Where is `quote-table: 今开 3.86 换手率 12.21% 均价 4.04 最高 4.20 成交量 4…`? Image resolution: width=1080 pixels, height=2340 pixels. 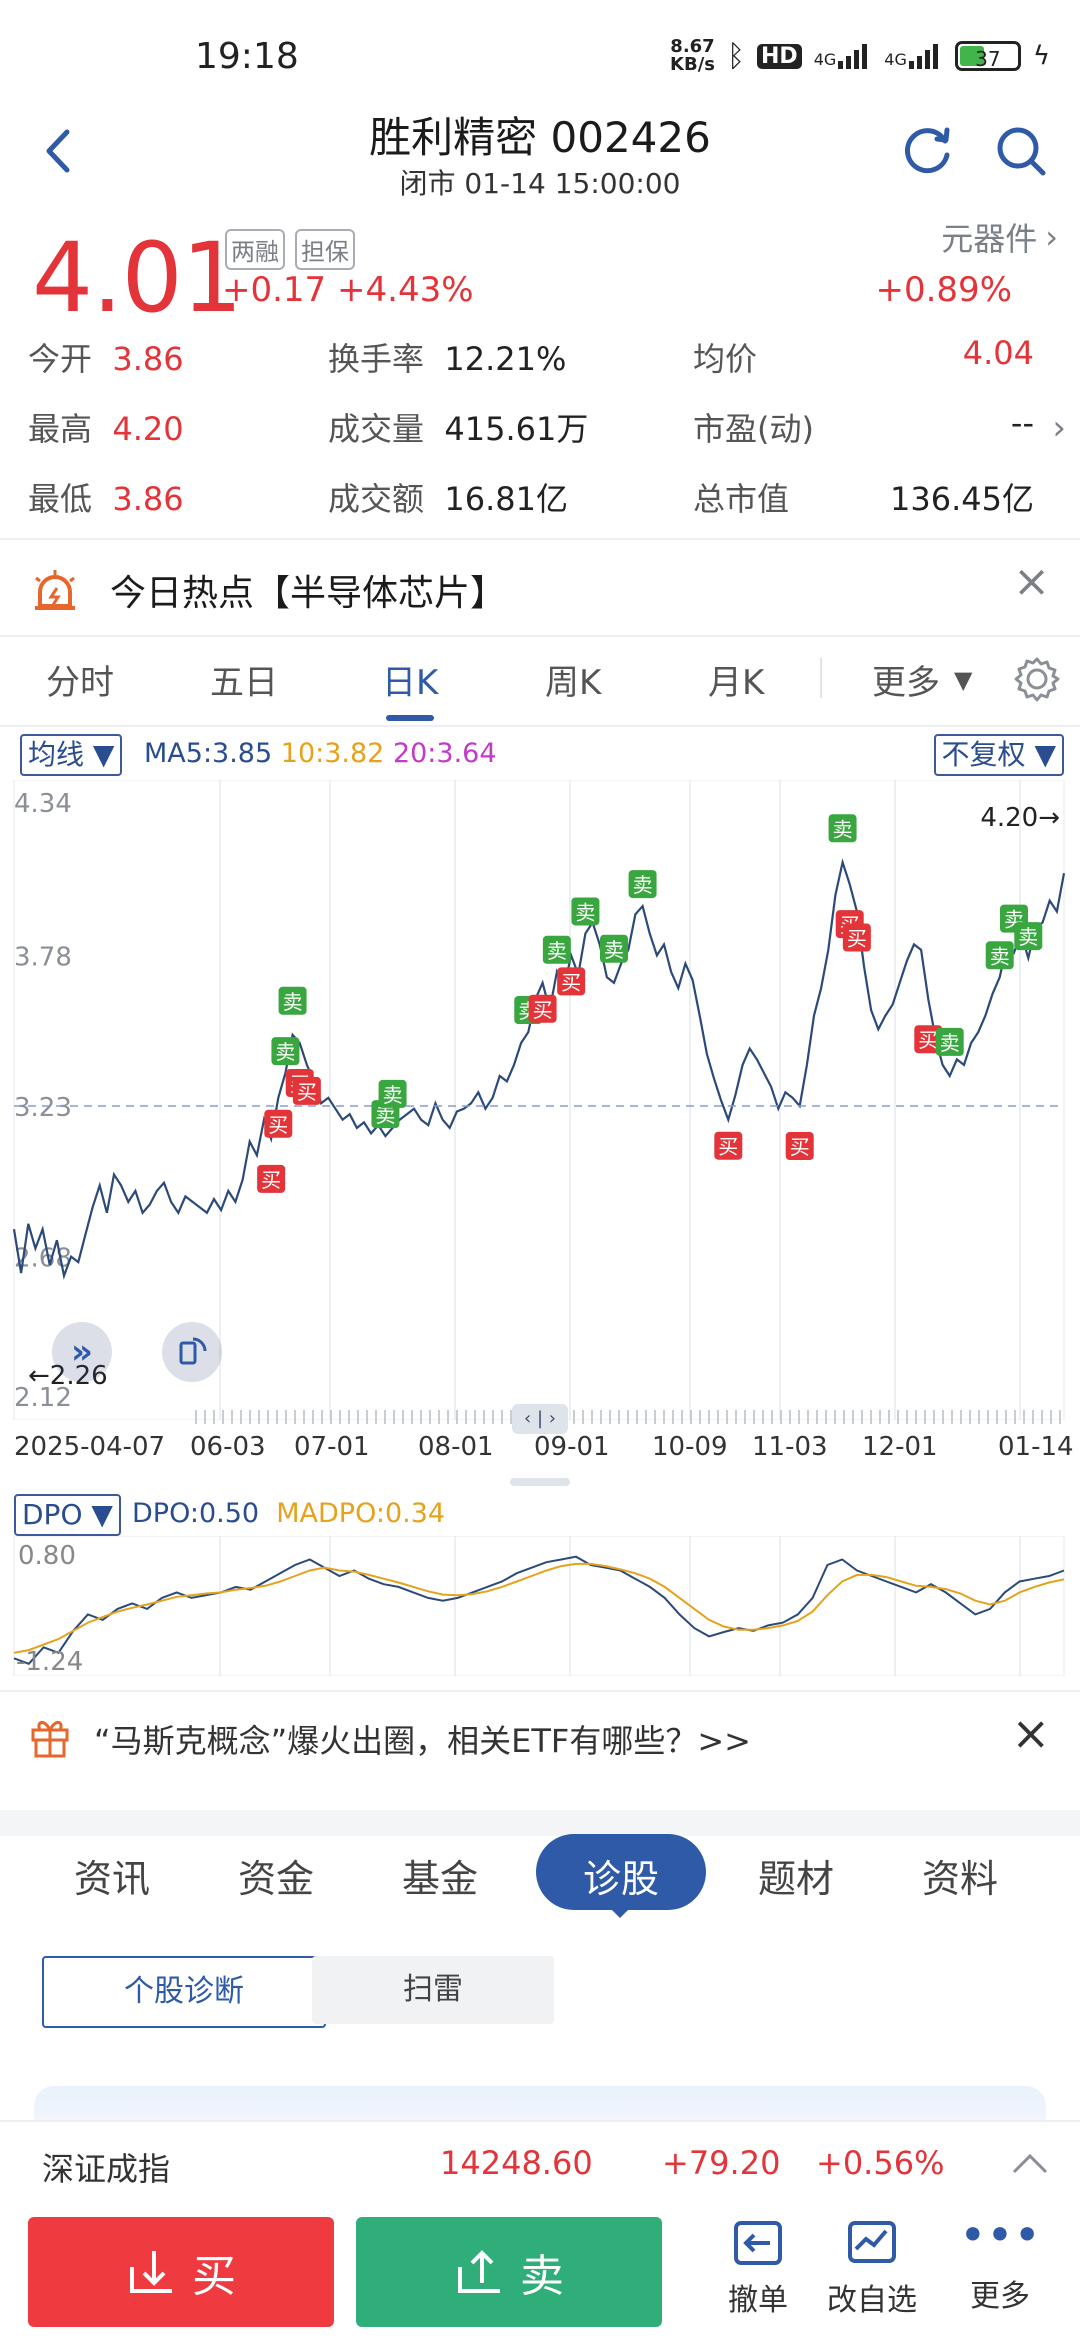 quote-table: 今开 3.86 换手率 12.21% 均价 4.04 最高 4.20 成交量 4… is located at coordinates (531, 426).